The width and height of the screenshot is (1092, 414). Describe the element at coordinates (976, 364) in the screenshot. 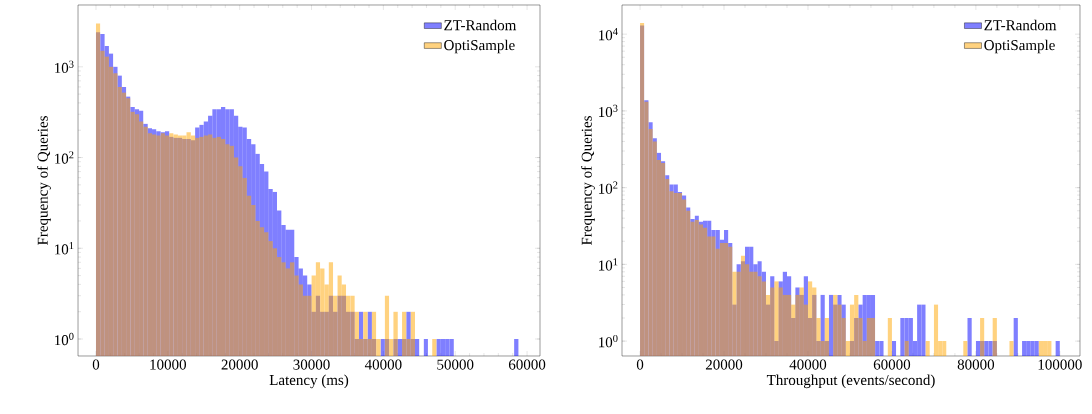

I see `x-tick-label: 80000` at that location.